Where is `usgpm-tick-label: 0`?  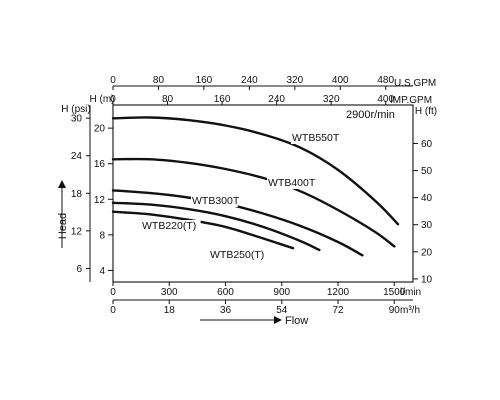
usgpm-tick-label: 0 is located at coordinates (113, 80).